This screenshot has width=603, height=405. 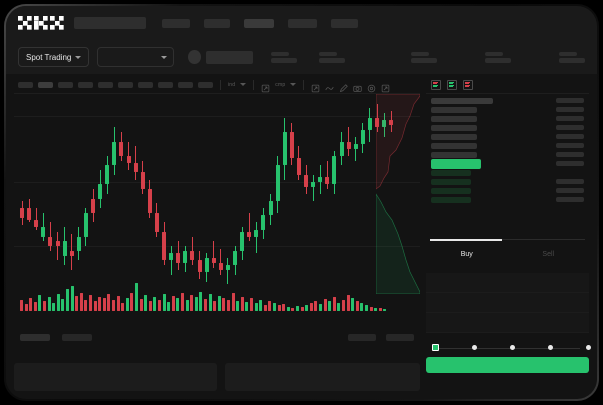 I want to click on volume-series, so click(x=205, y=296).